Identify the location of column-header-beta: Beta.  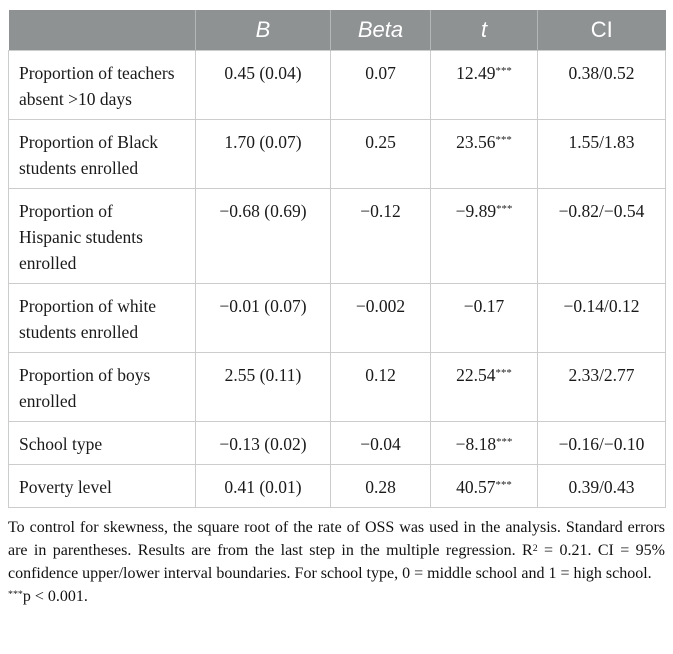
(380, 30).